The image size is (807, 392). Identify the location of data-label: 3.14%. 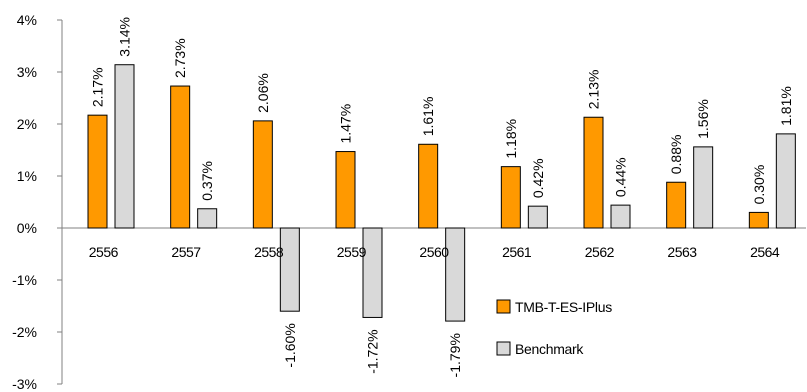
(125, 37).